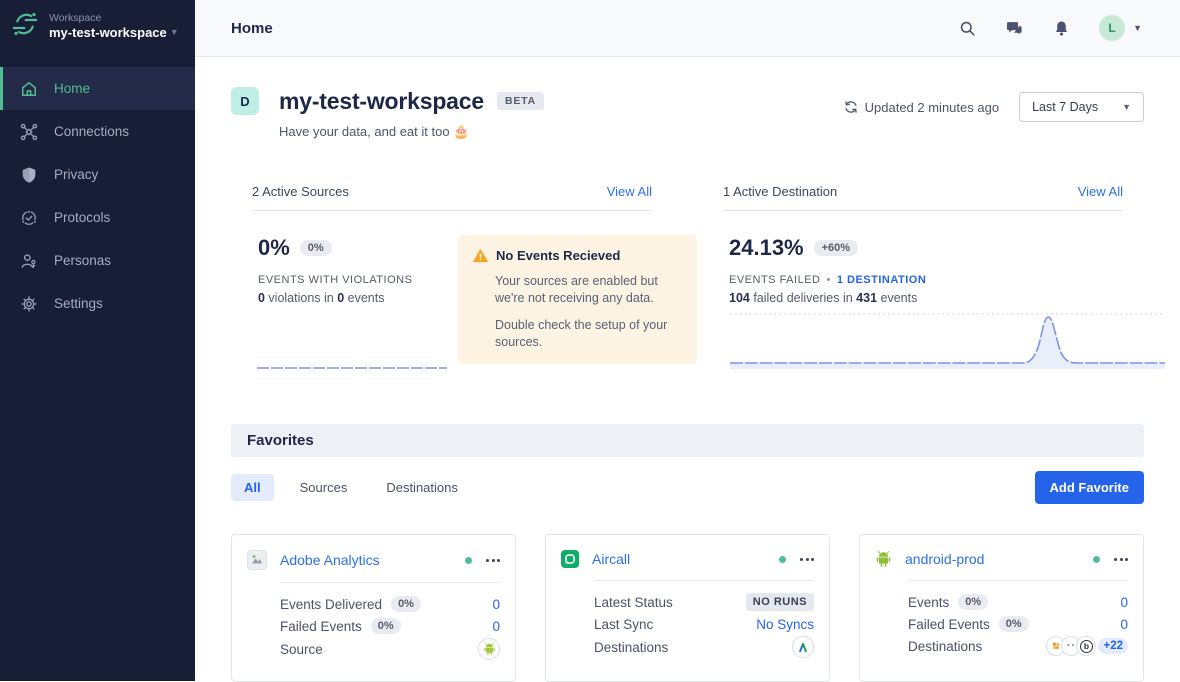  What do you see at coordinates (704, 624) in the screenshot?
I see `card-row: Last Sync No Syncs` at bounding box center [704, 624].